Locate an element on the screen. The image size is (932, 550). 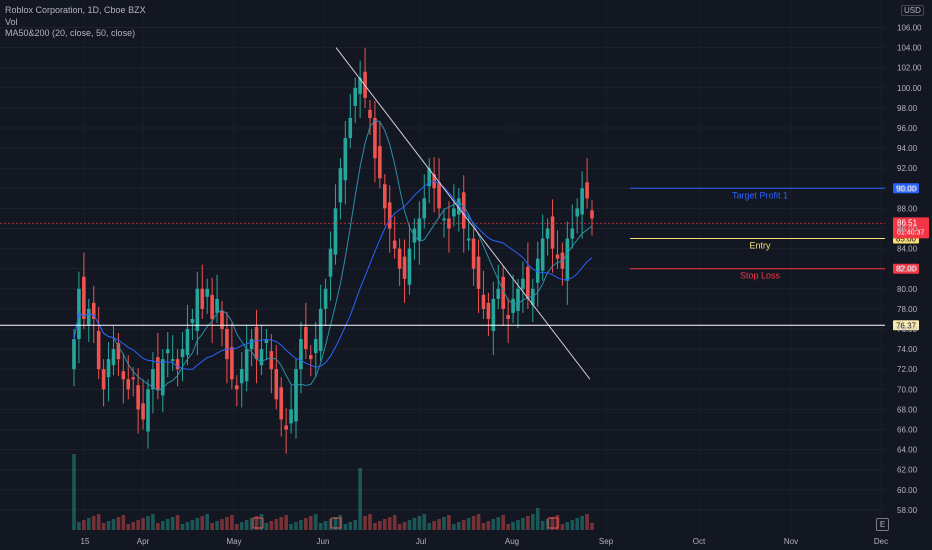
current-price-badge is located at coordinates (911, 228).